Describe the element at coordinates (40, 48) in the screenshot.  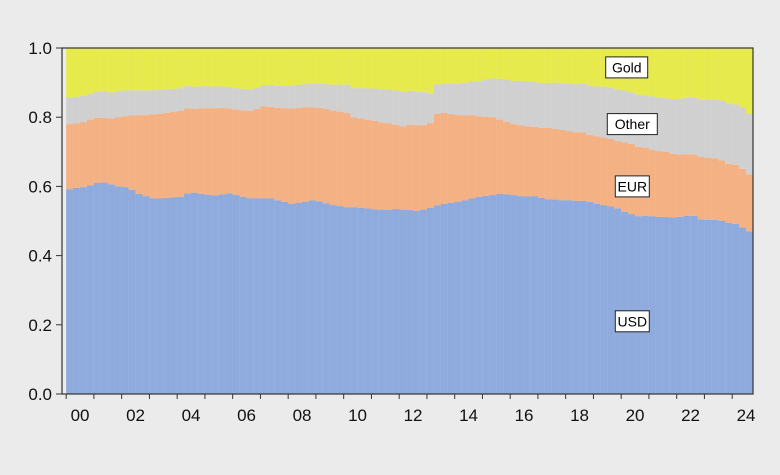
I see `y-tick-label: 1.0` at that location.